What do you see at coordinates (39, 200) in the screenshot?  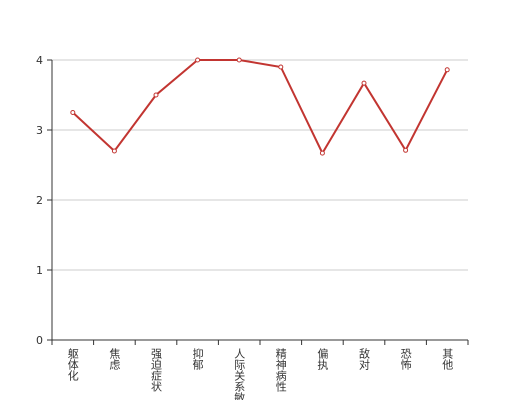 I see `y-tick-label: 2` at bounding box center [39, 200].